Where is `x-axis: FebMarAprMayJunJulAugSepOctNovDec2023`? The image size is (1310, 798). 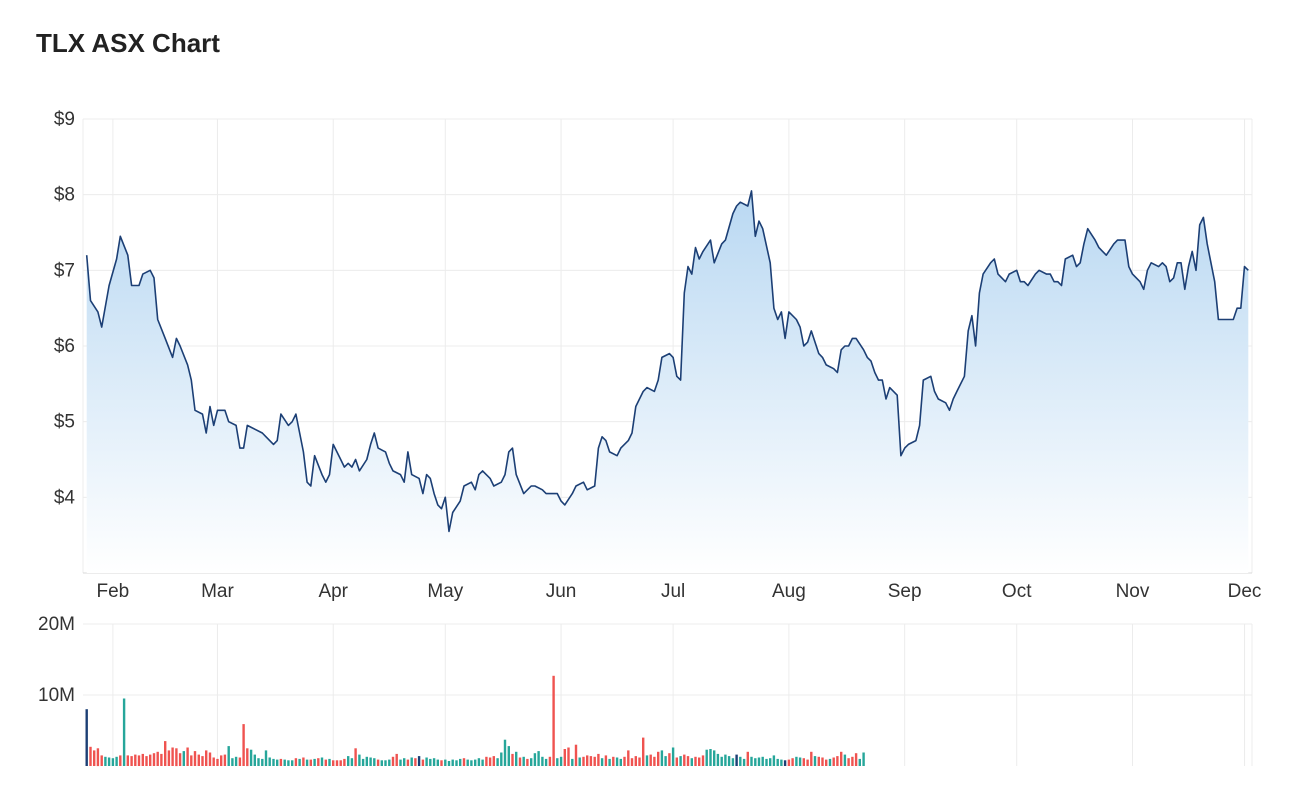
x-axis: FebMarAprMayJunJulAugSepOctNovDec2023 is located at coordinates (679, 591).